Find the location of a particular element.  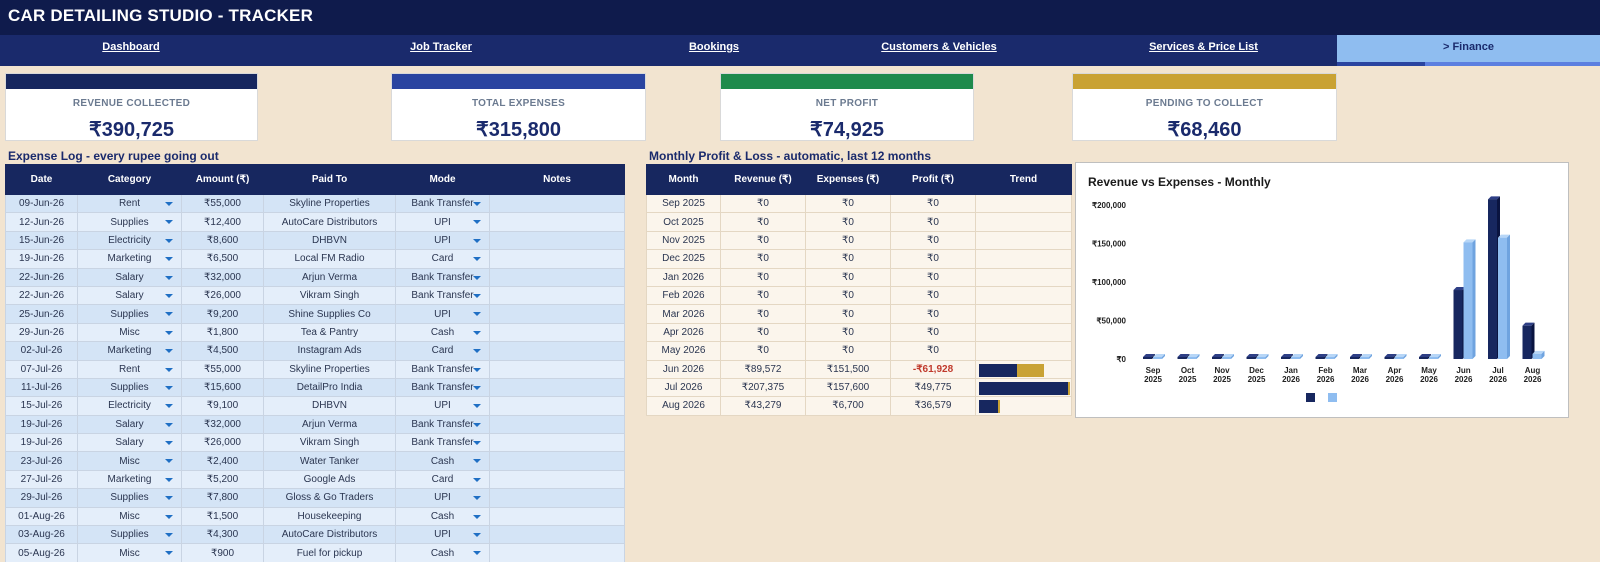

paid-to-cell: Tea & Pantry is located at coordinates (329, 332).